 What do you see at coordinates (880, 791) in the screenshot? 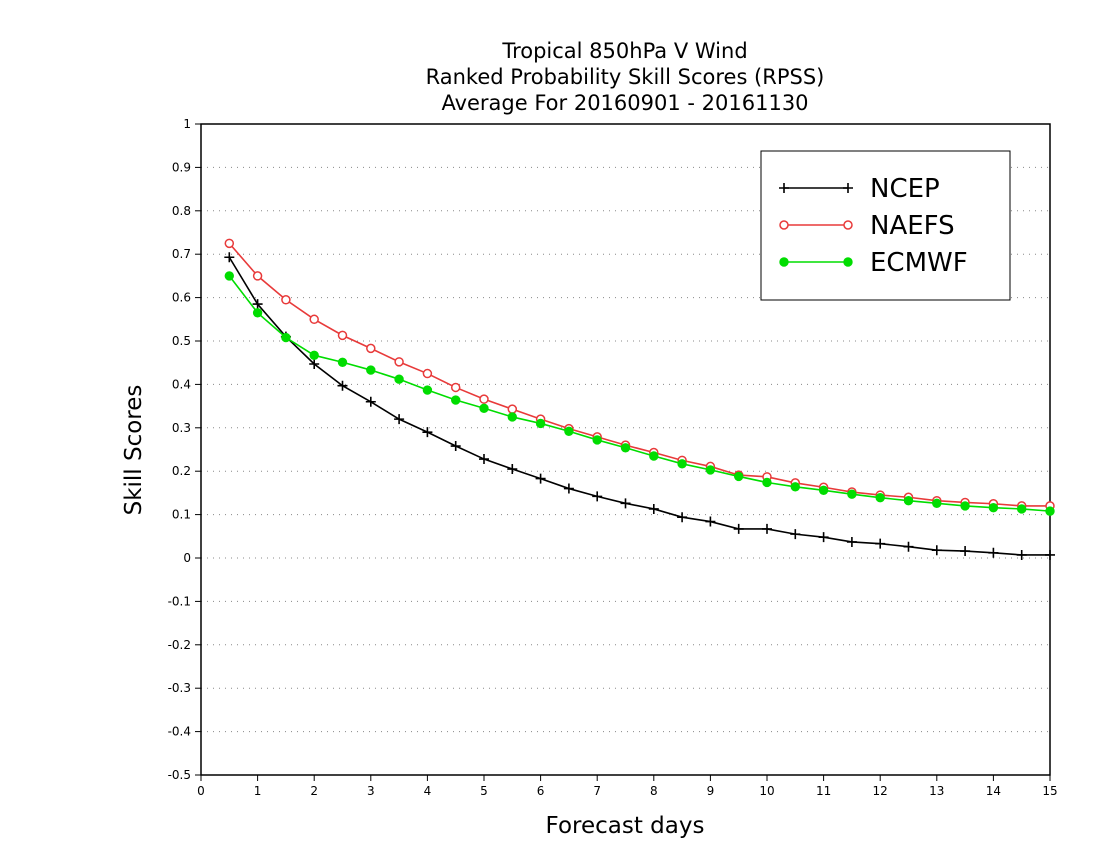
I see `x-tick-label: 12` at bounding box center [880, 791].